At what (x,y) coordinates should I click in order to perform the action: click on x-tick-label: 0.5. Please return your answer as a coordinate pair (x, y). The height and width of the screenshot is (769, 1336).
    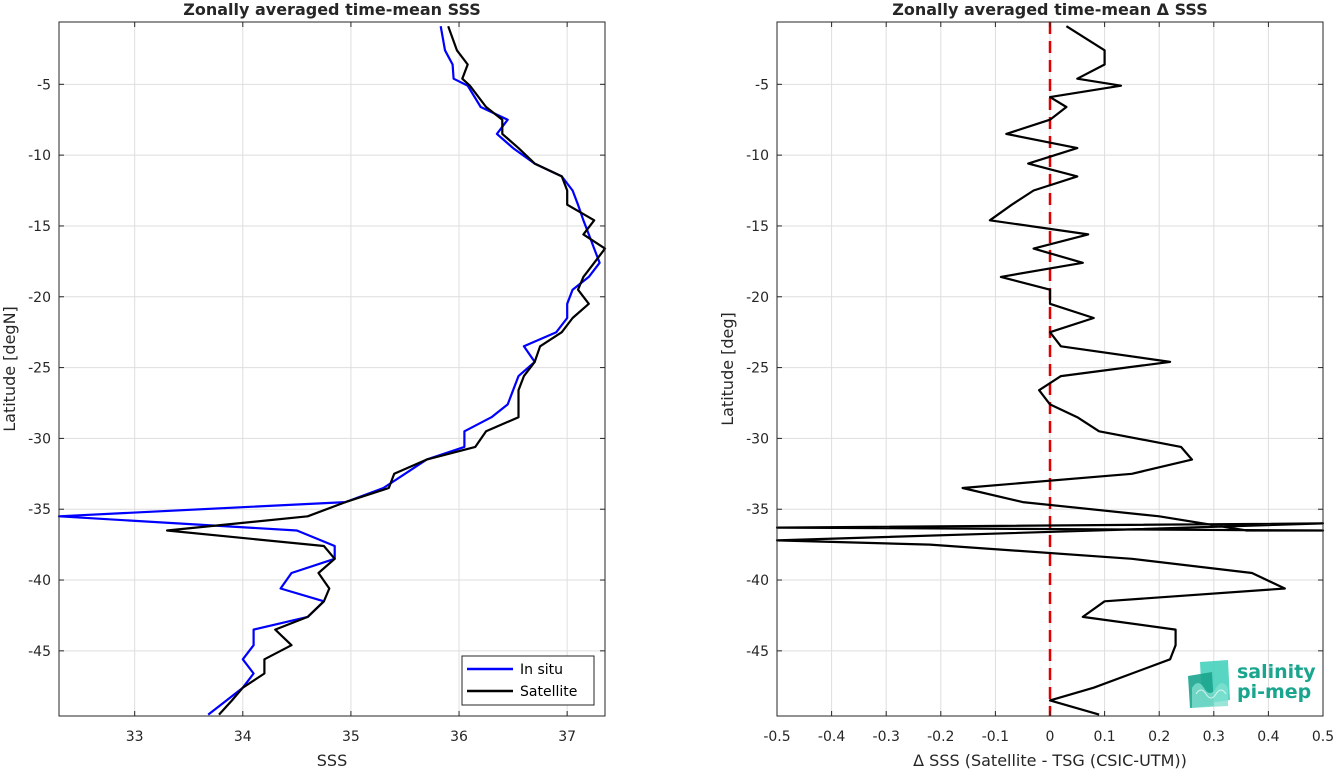
    Looking at the image, I should click on (1323, 737).